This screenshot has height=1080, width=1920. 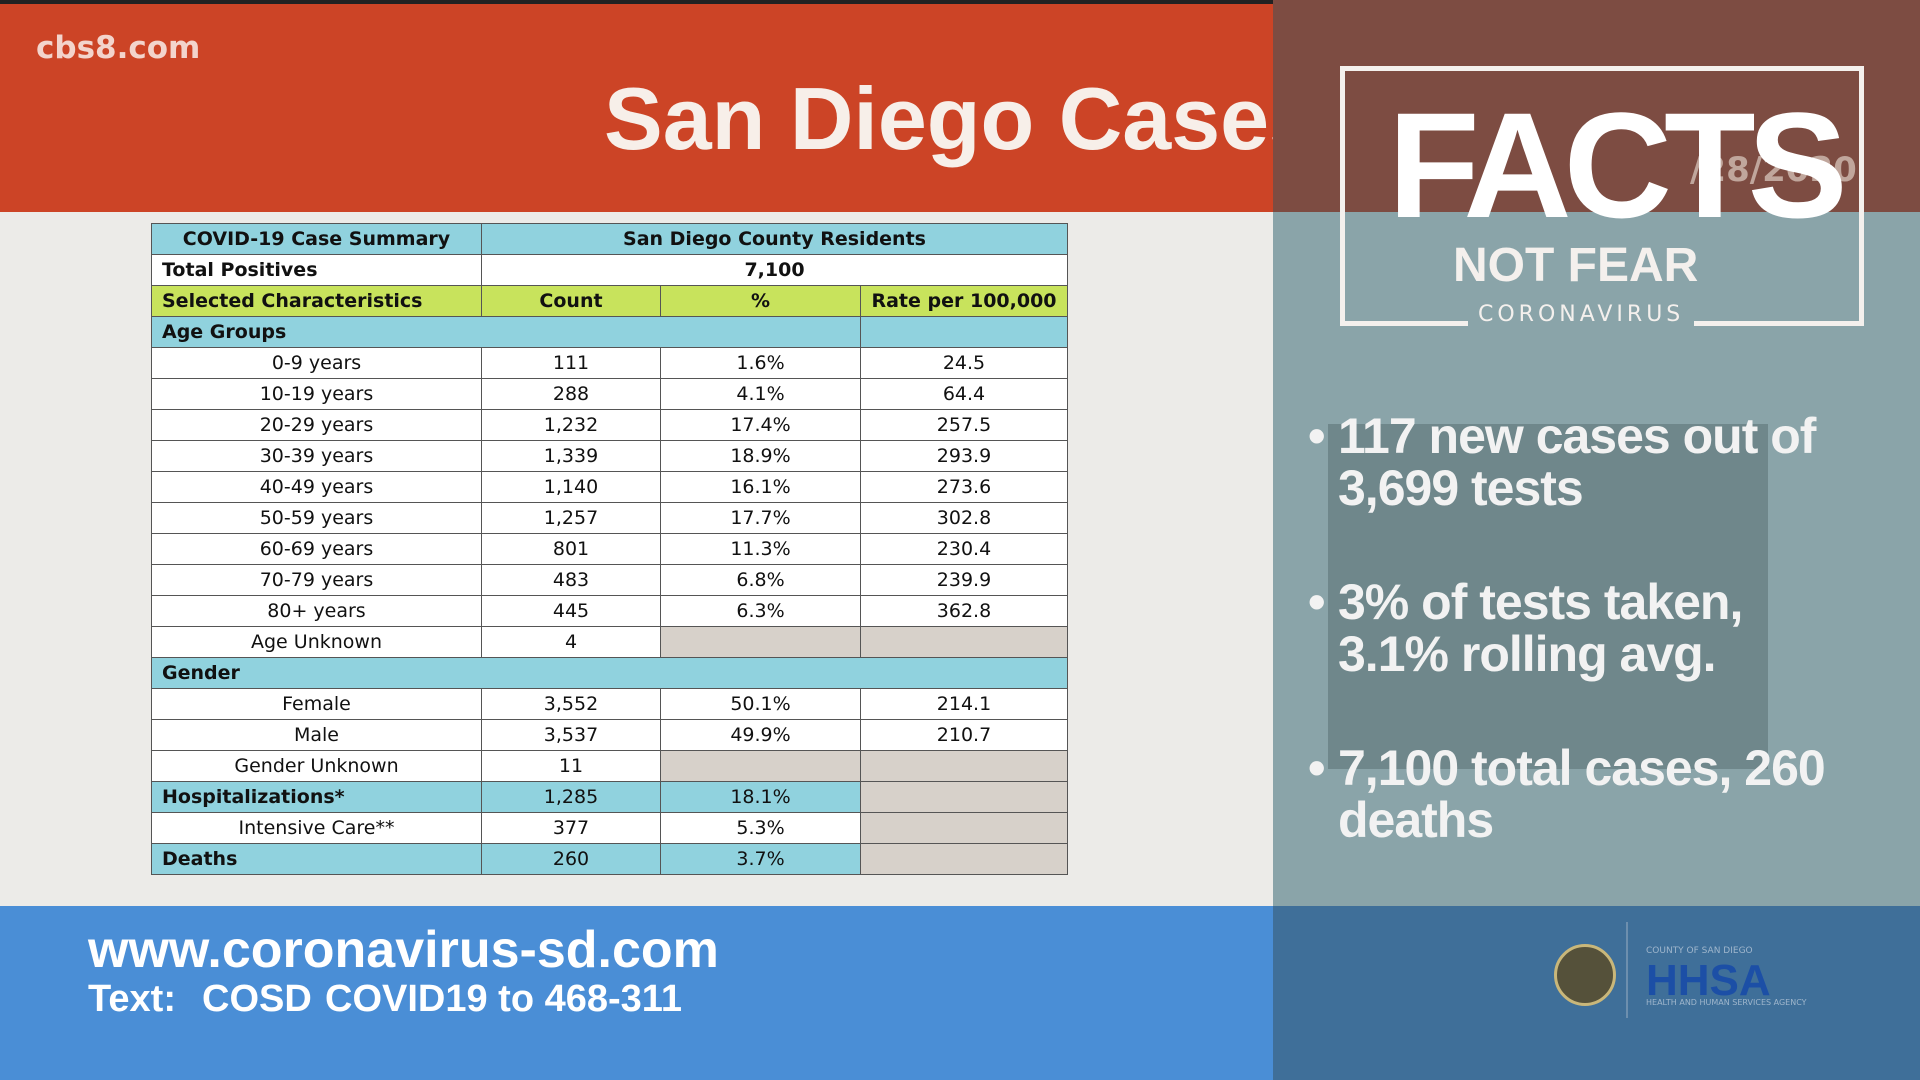 I want to click on table-cell: 10-19 years, so click(x=316, y=394).